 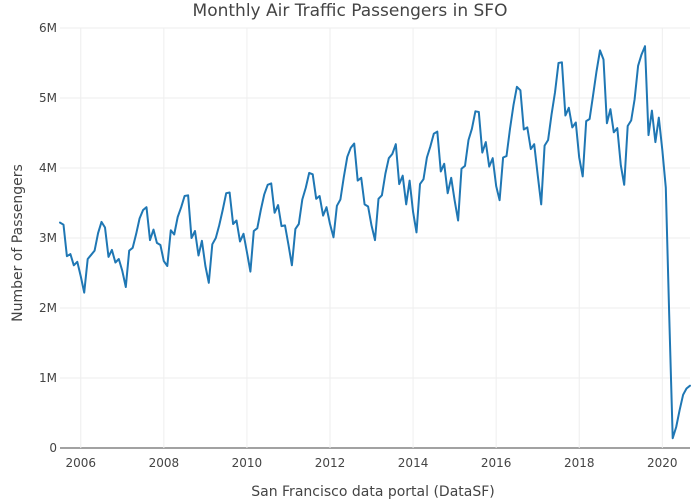 I want to click on x-tick-label: 2014, so click(x=413, y=463).